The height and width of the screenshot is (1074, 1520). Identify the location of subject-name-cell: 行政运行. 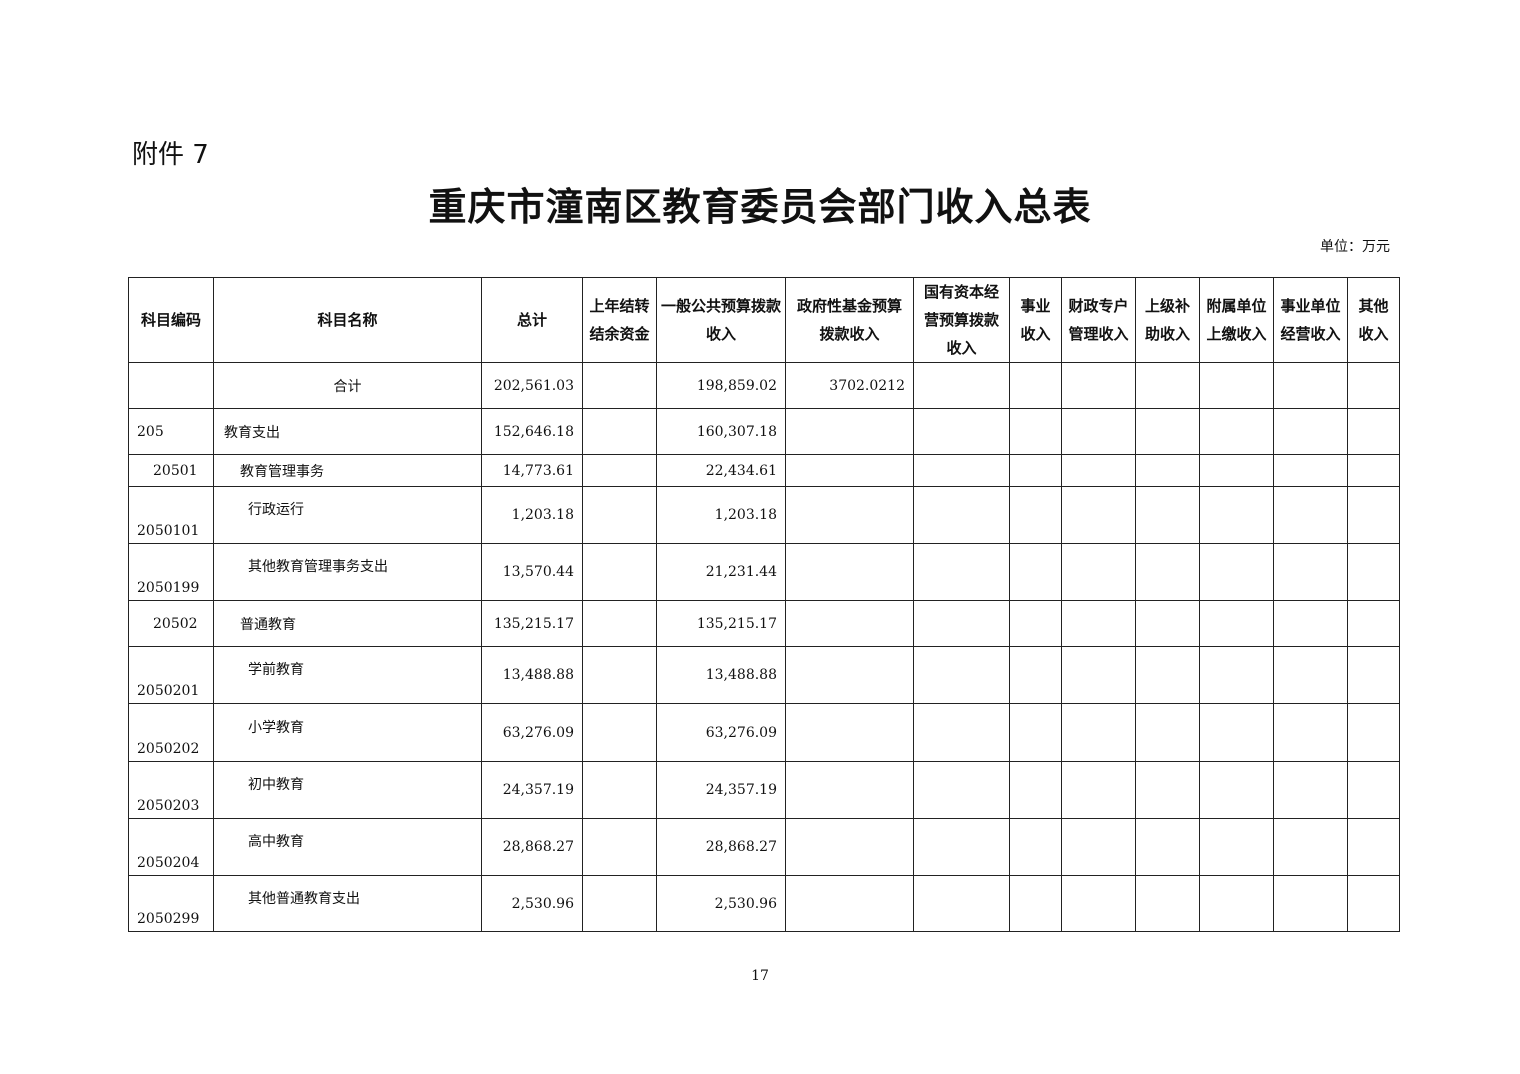
(347, 515).